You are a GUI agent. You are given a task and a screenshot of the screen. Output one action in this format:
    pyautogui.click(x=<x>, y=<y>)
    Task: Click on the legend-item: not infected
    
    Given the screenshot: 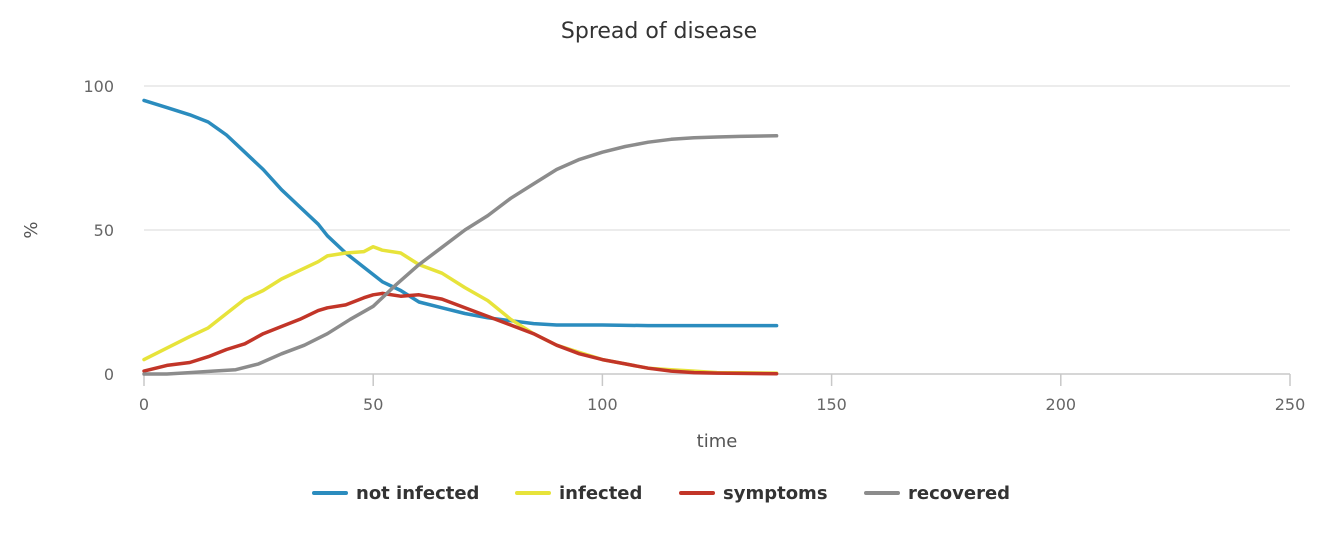 What is the action you would take?
    pyautogui.click(x=395, y=493)
    